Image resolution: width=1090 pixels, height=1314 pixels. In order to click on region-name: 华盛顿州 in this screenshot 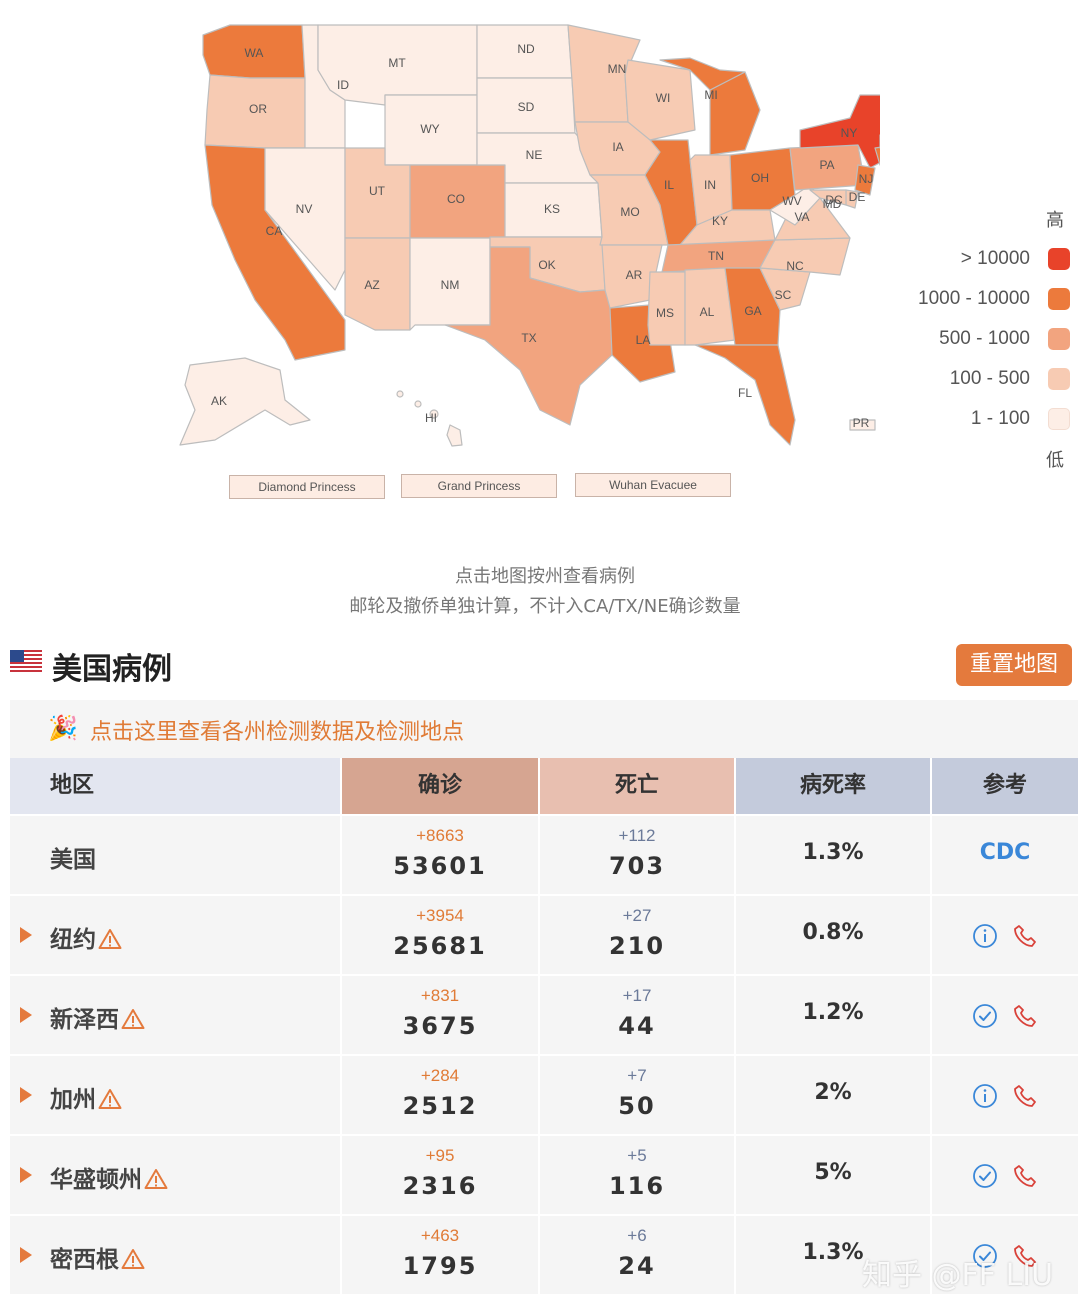, I will do `click(109, 1177)`.